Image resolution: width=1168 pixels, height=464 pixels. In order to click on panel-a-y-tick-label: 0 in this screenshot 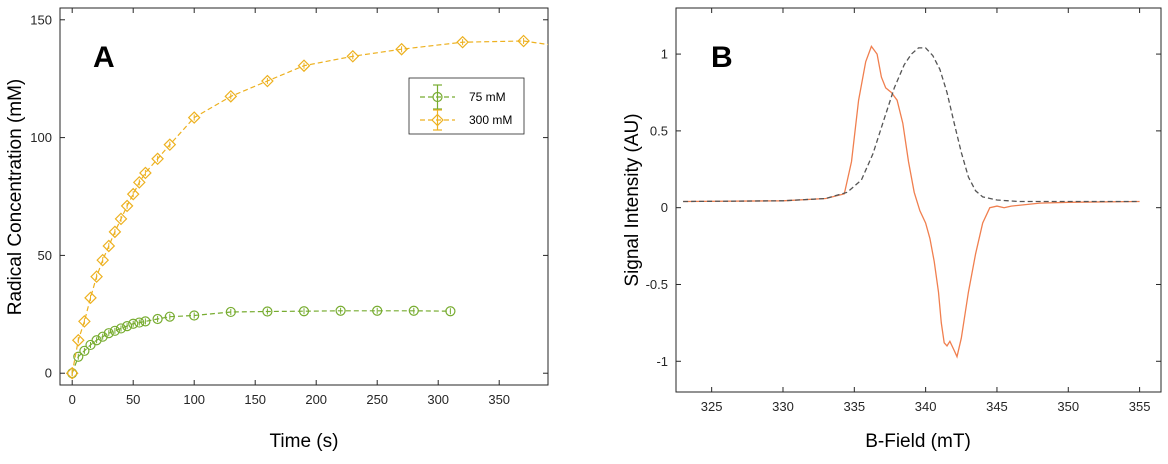, I will do `click(48, 373)`.